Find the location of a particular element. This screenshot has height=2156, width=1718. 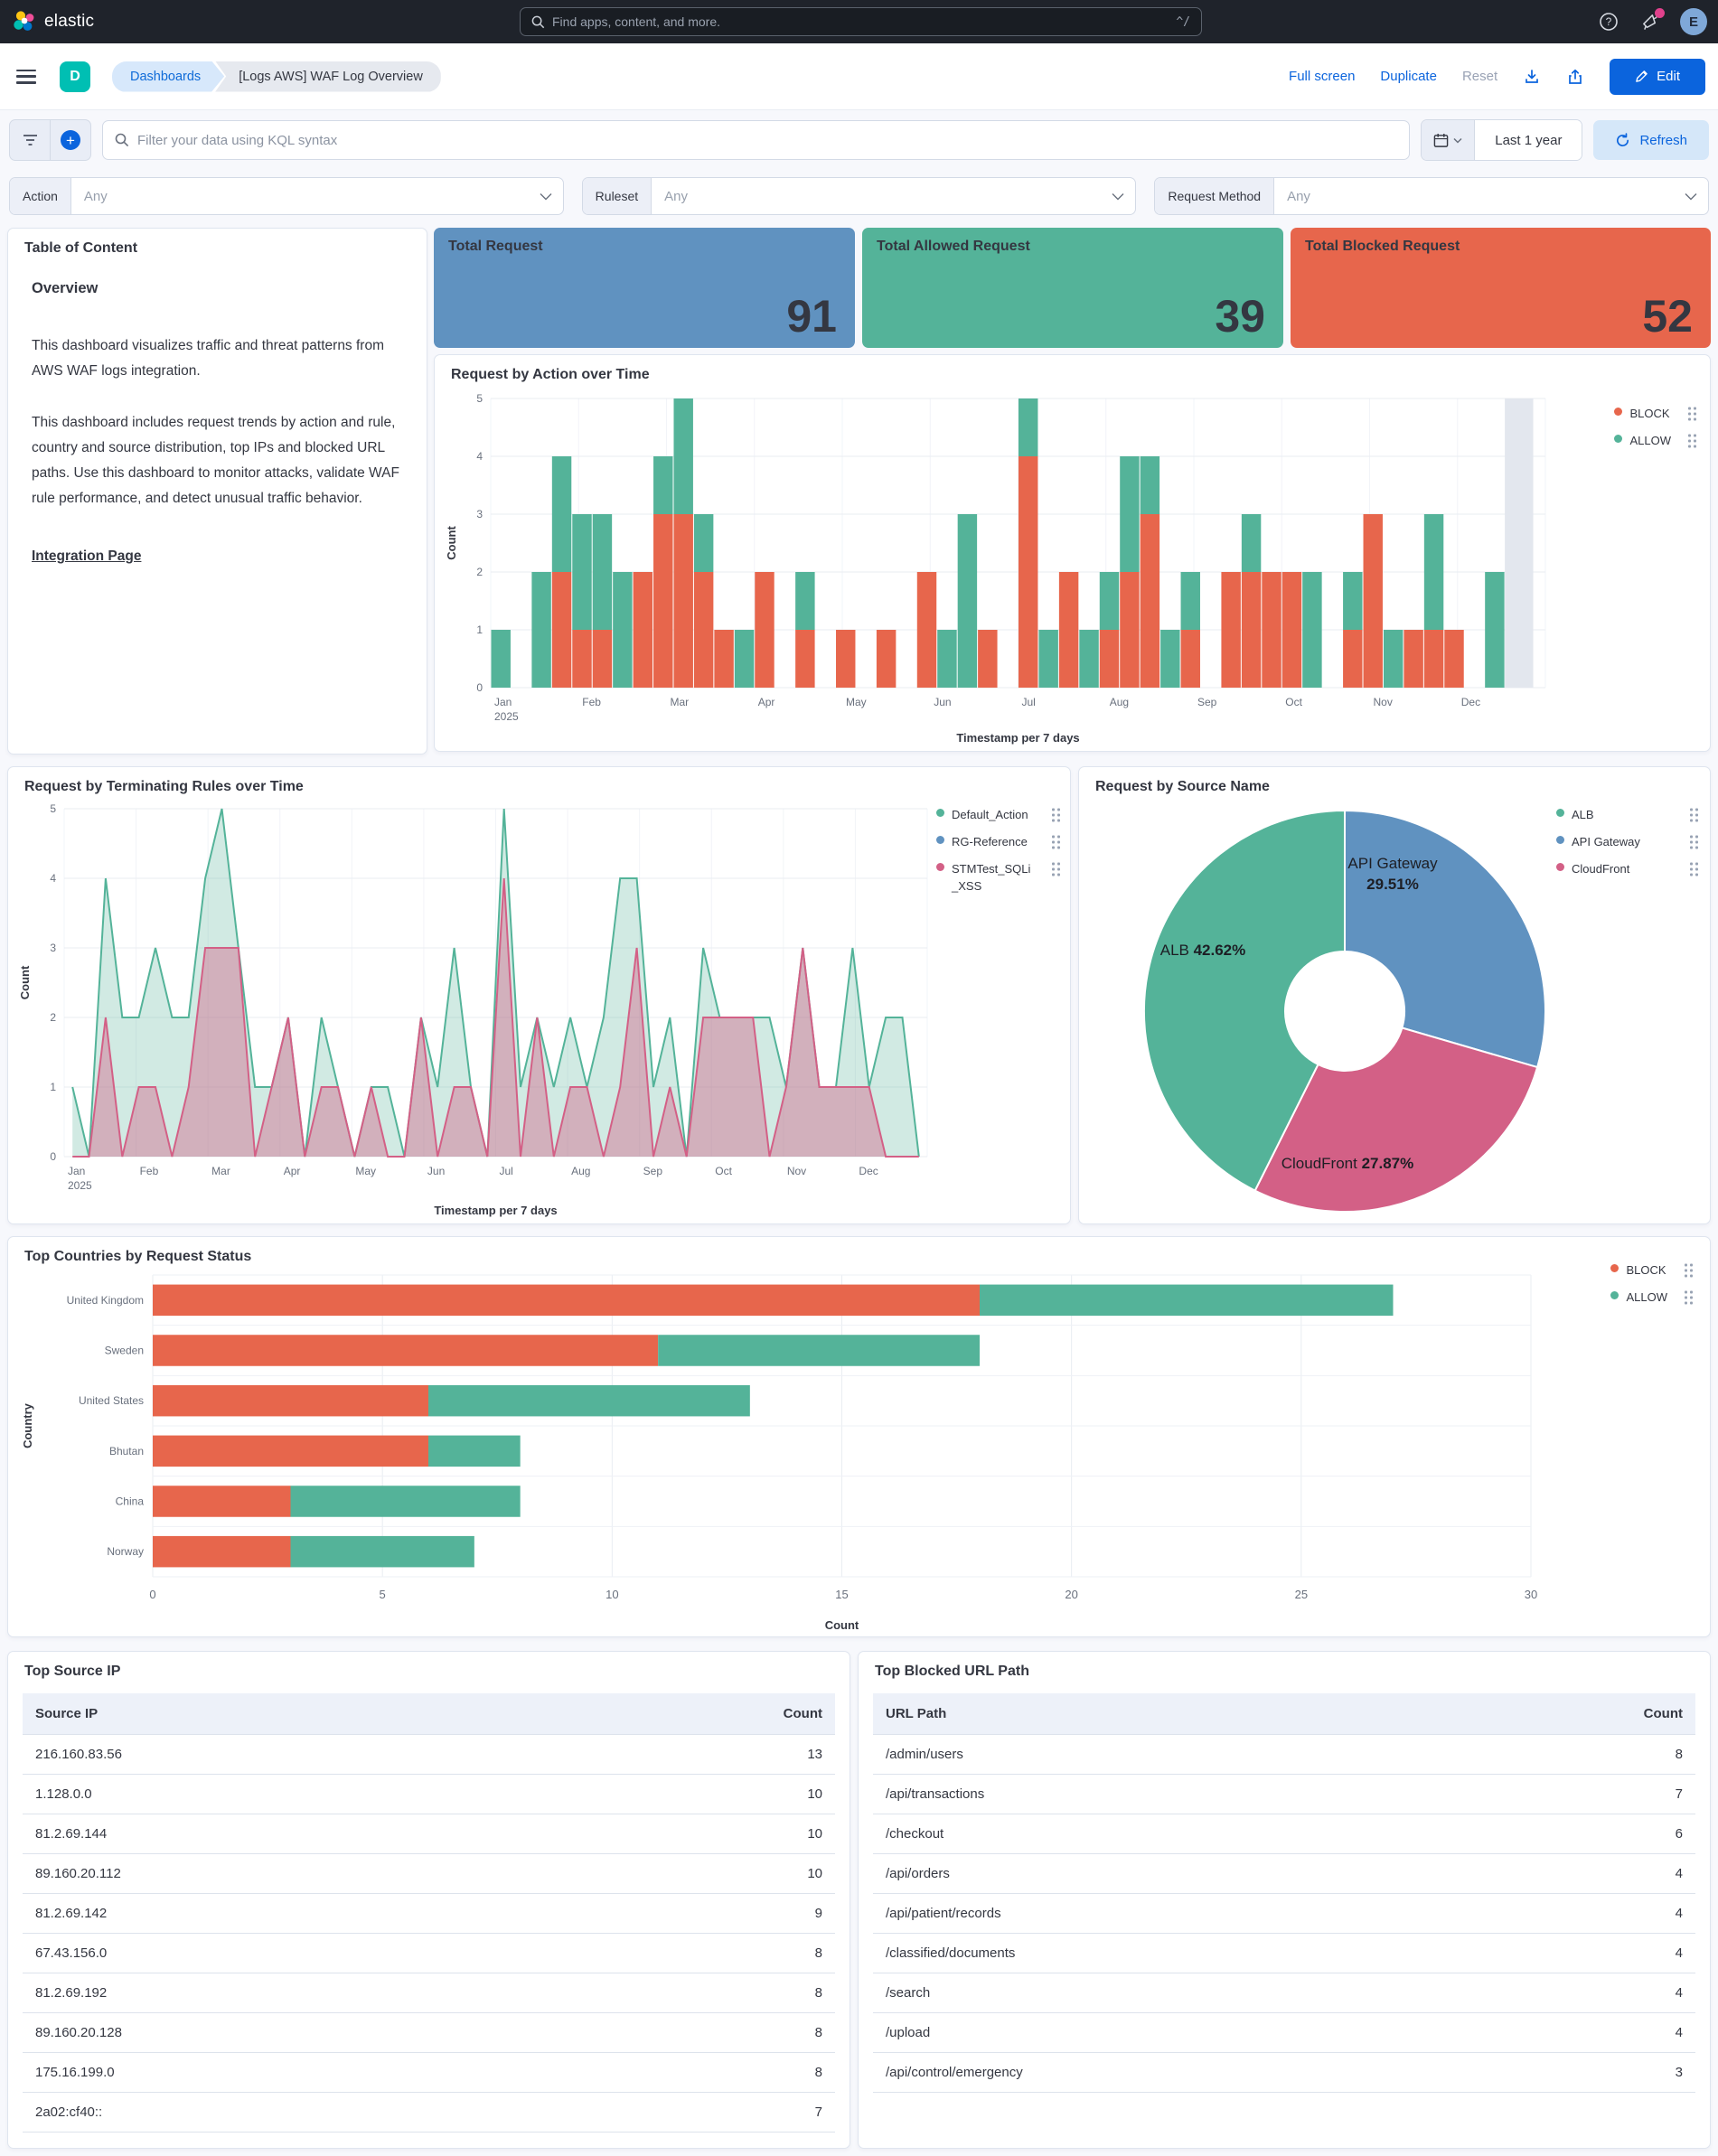

menu-icon is located at coordinates (26, 77).